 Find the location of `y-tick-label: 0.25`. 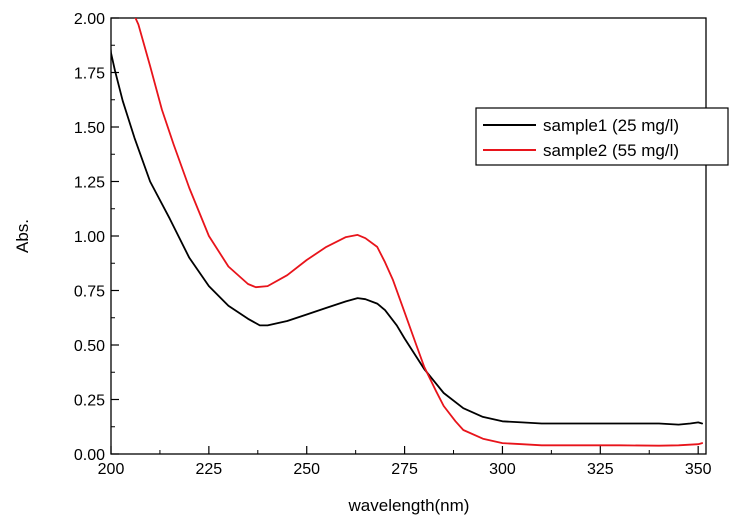

y-tick-label: 0.25 is located at coordinates (89, 401).